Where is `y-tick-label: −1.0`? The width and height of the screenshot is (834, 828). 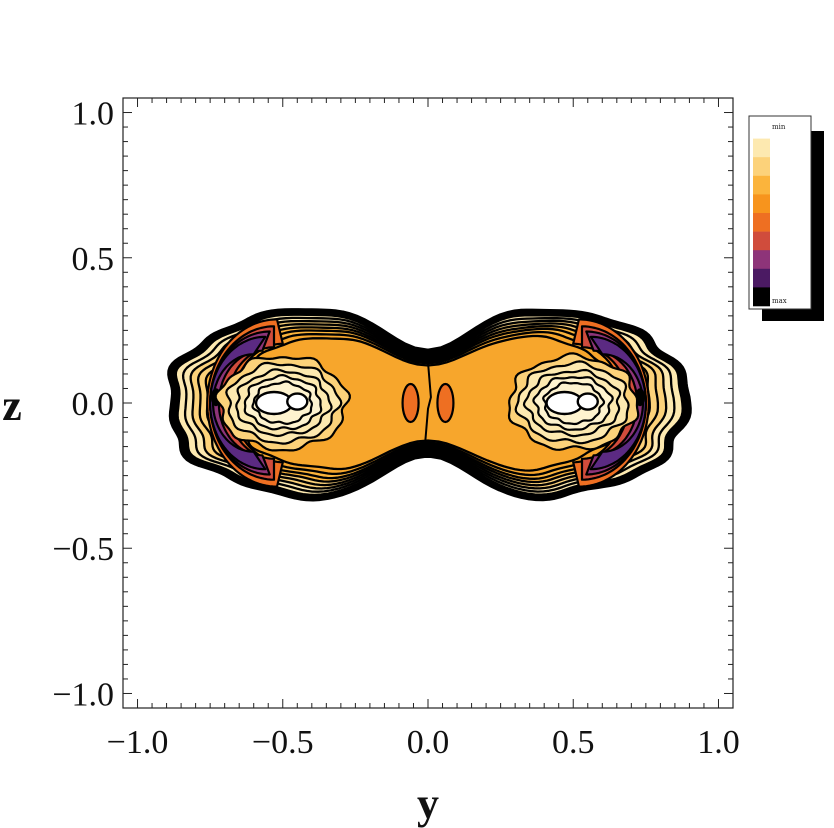
y-tick-label: −1.0 is located at coordinates (83, 694).